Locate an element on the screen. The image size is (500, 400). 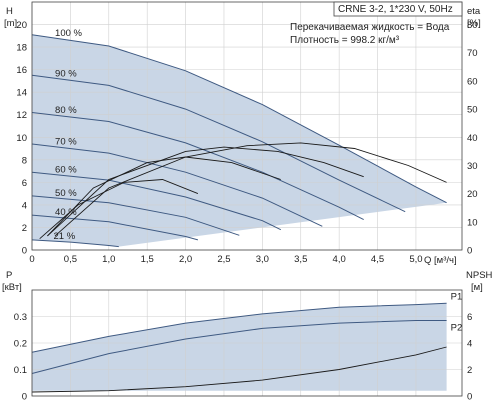
y-tick-label: 6 is located at coordinates (24, 183).